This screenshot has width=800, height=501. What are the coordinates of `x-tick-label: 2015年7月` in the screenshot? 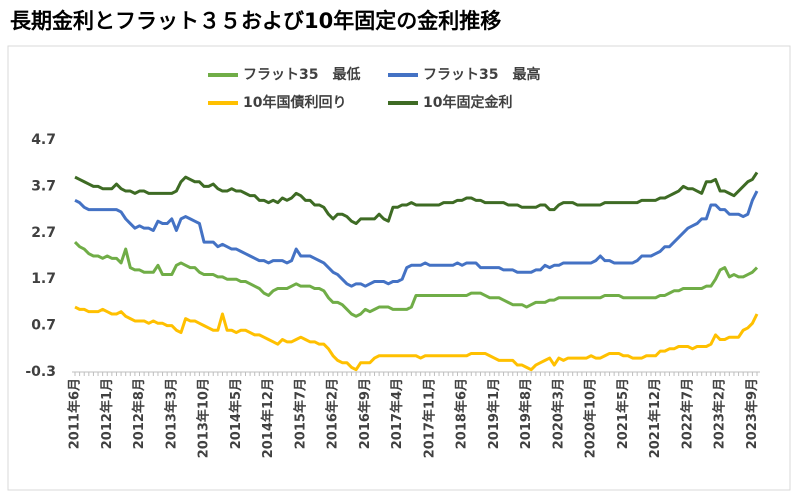 It's located at (300, 413).